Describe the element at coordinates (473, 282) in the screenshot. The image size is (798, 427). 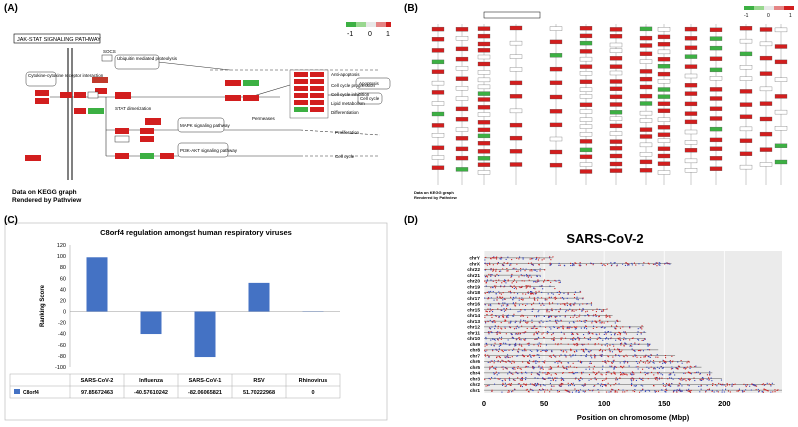
I see `chromosome-label: chr20` at that location.